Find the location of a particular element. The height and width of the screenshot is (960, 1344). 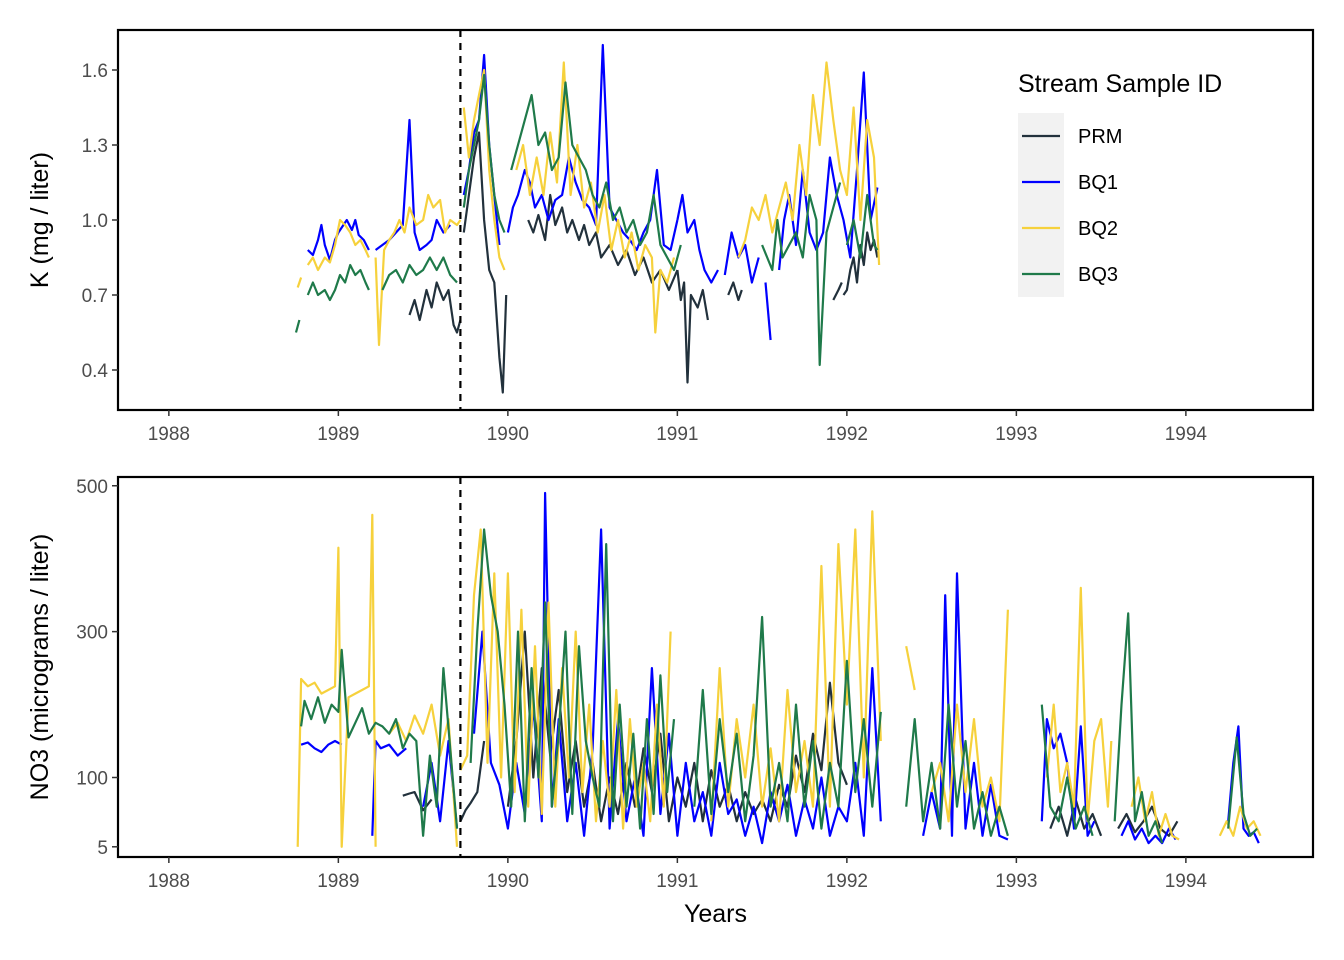

nitrate-y-axis-title: NO3 (micrograms / liter) is located at coordinates (40, 667).